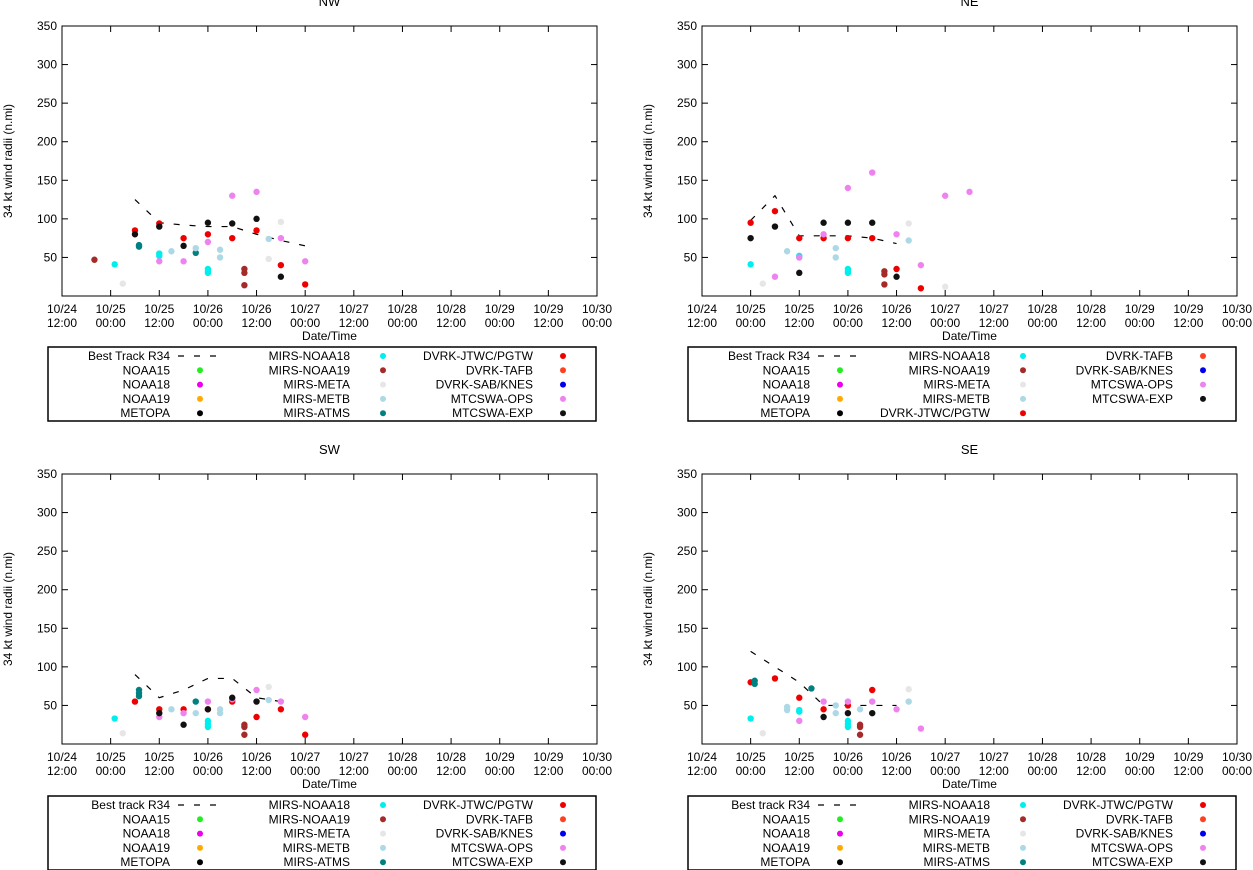 This screenshot has height=870, width=1253. What do you see at coordinates (130, 805) in the screenshot?
I see `legend-label: Best track R34` at bounding box center [130, 805].